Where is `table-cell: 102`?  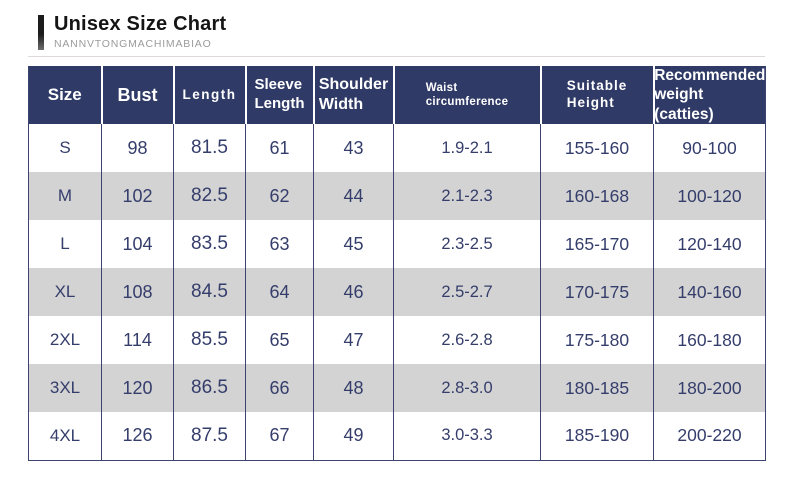
table-cell: 102 is located at coordinates (137, 196).